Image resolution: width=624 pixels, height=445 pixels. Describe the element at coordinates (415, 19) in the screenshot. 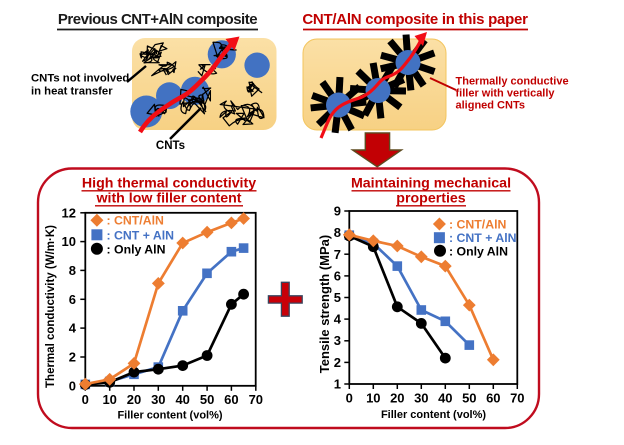

I see `svg-text:CNT/AlN composite in this pape: CNT/AlN composite in this paper` at that location.